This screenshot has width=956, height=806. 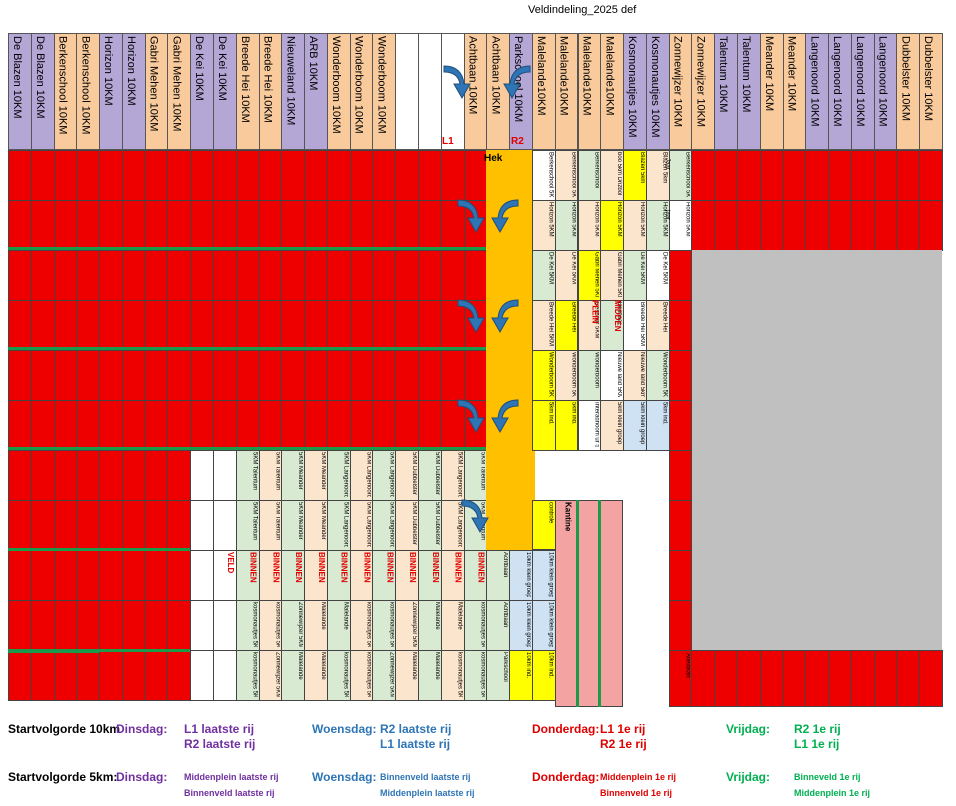 I want to click on legend-5km-b: Middenplein 1e rij, so click(x=832, y=793).